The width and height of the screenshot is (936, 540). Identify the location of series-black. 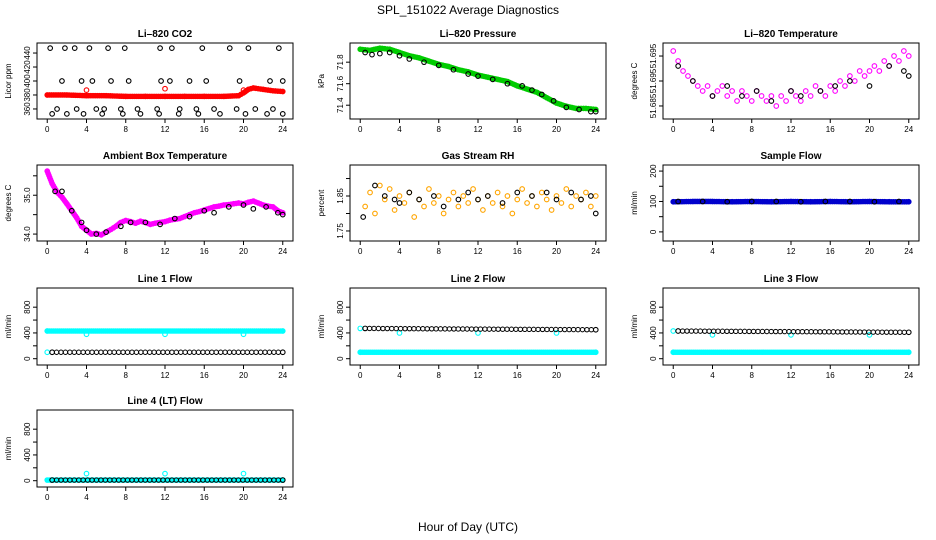
(167, 480).